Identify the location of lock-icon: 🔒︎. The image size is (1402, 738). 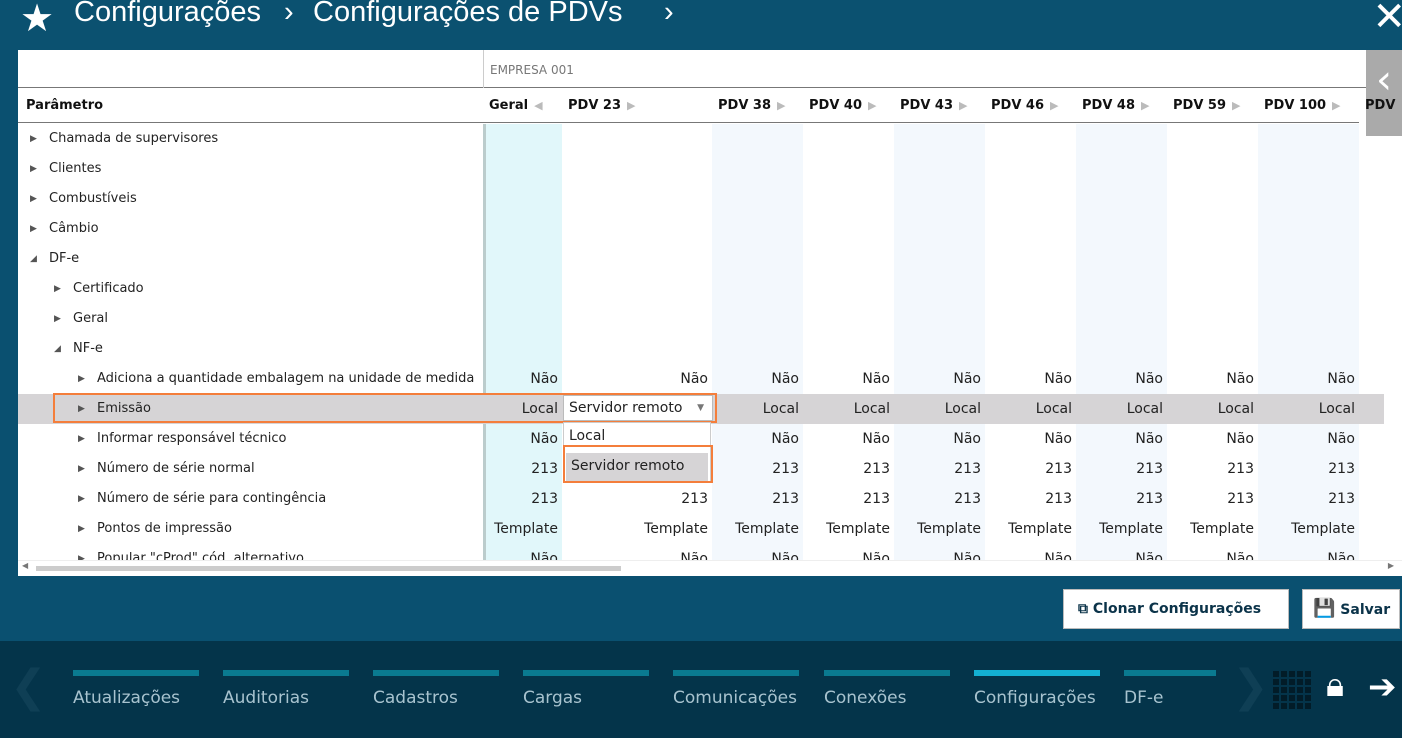
(1335, 685).